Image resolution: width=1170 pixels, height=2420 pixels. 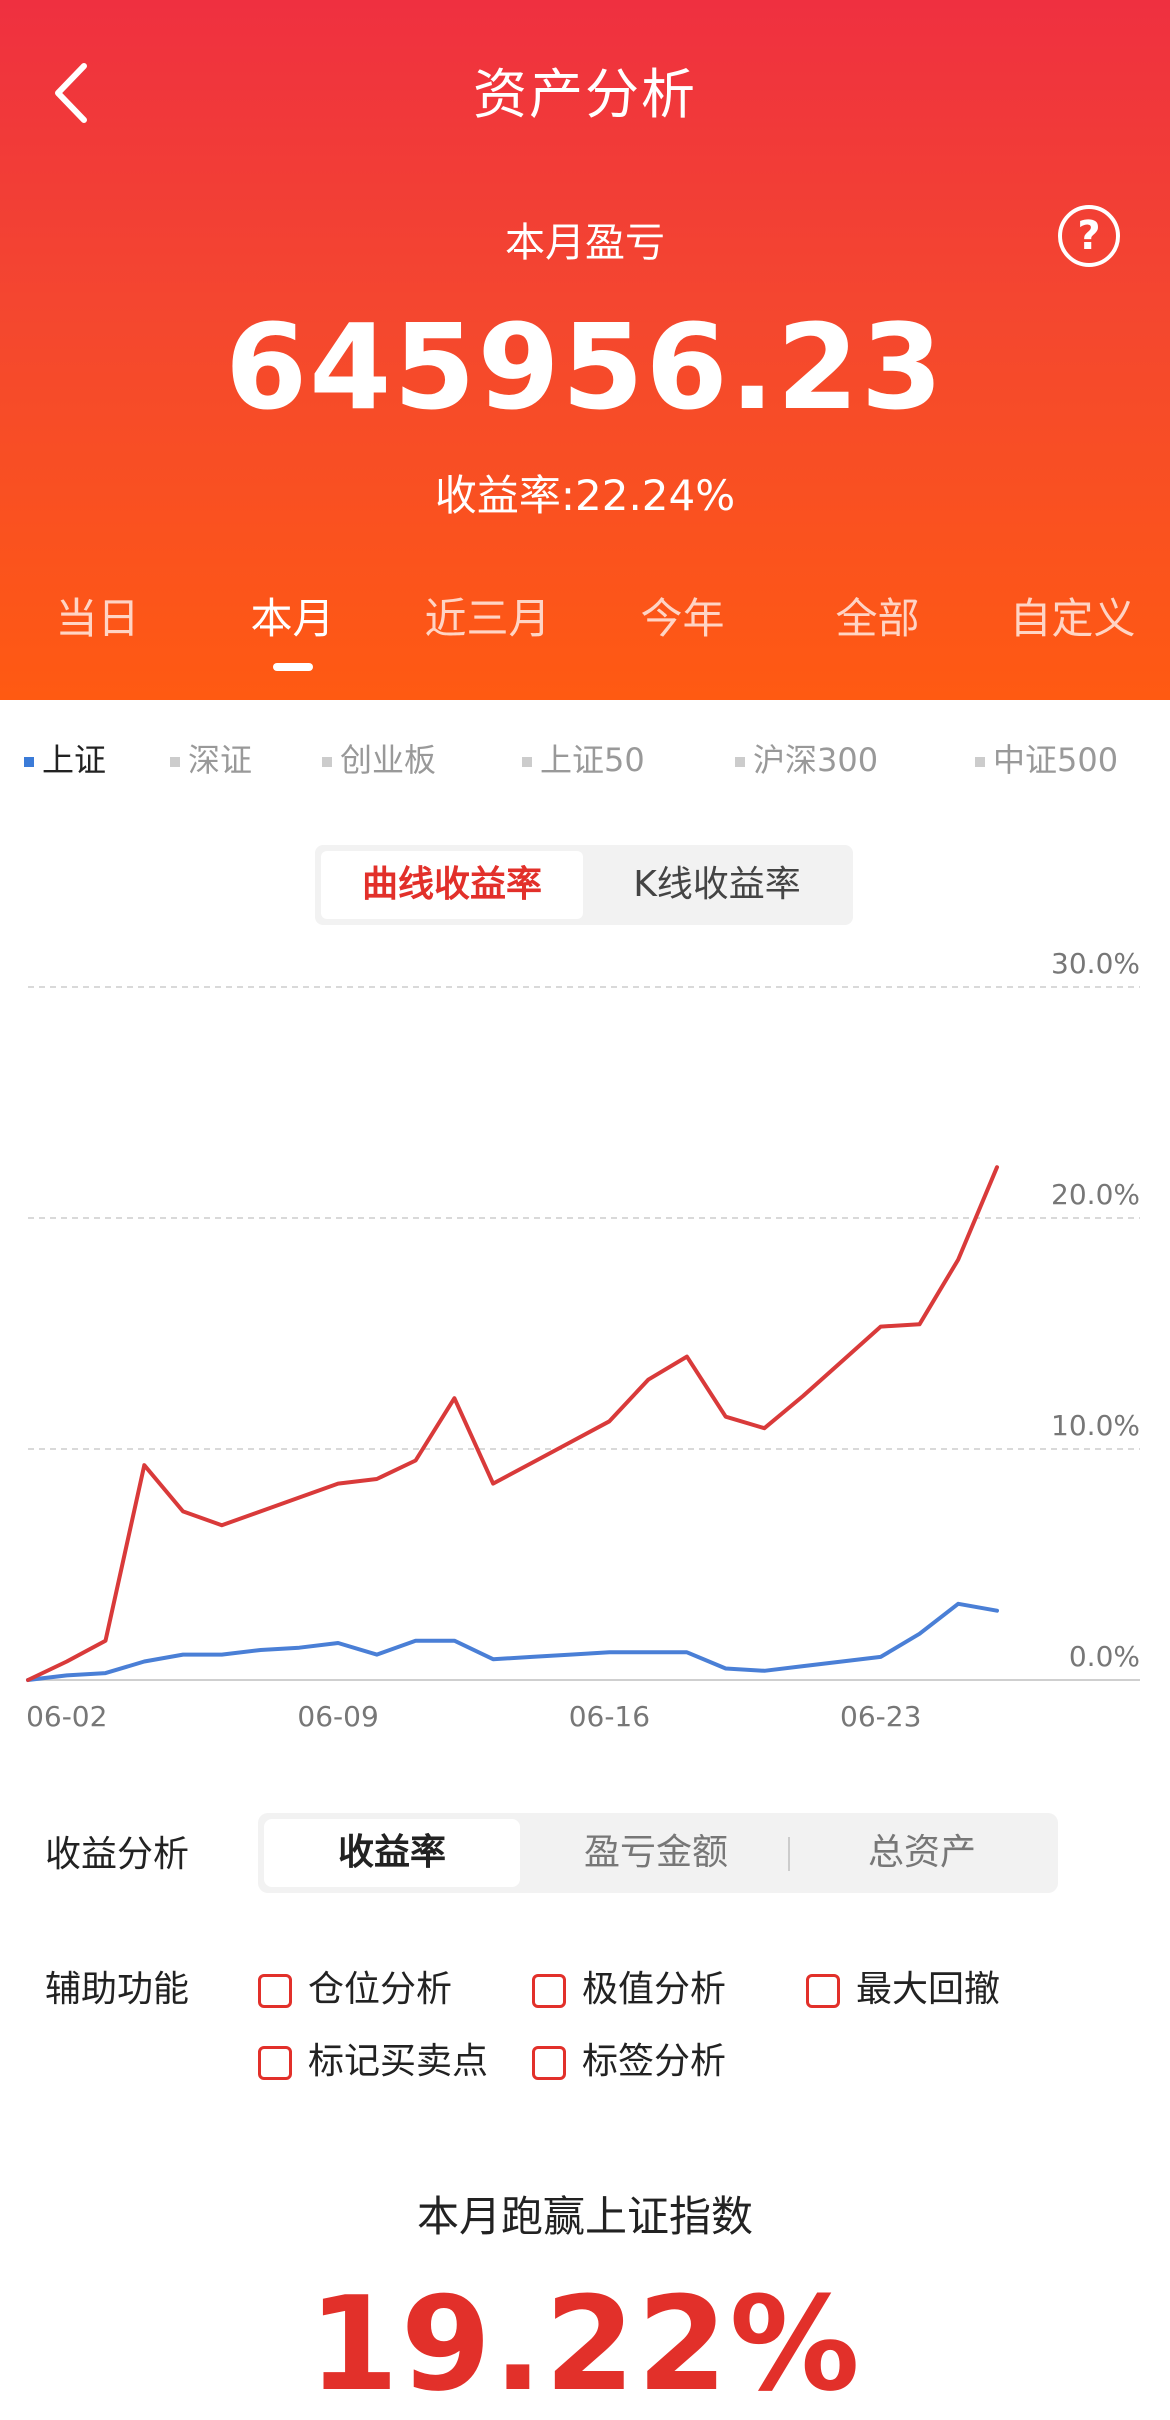 I want to click on question-circle-icon: ?, so click(x=1089, y=236).